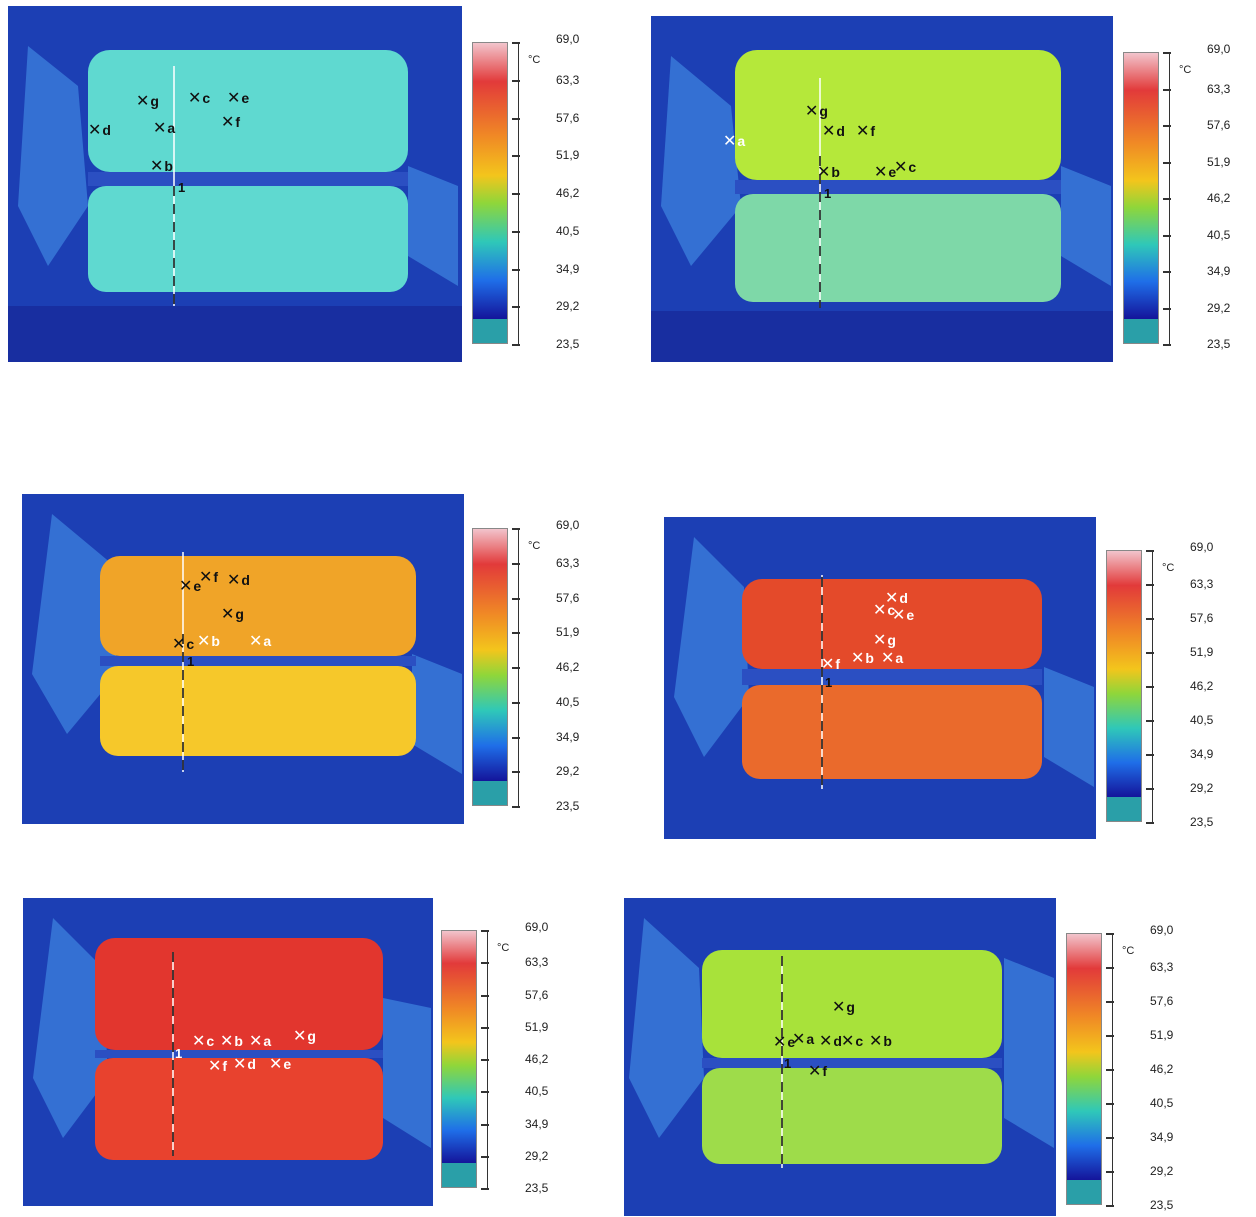  I want to click on thermal-image-1: 1 ✕g ✕c ✕e ✕d ✕a ✕f ✕b, so click(235, 184).